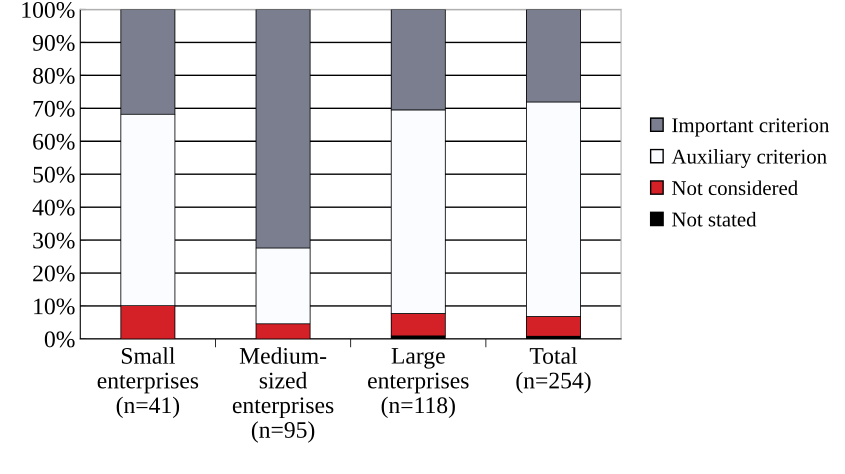  I want to click on y-tick-label: 100%, so click(48, 10).